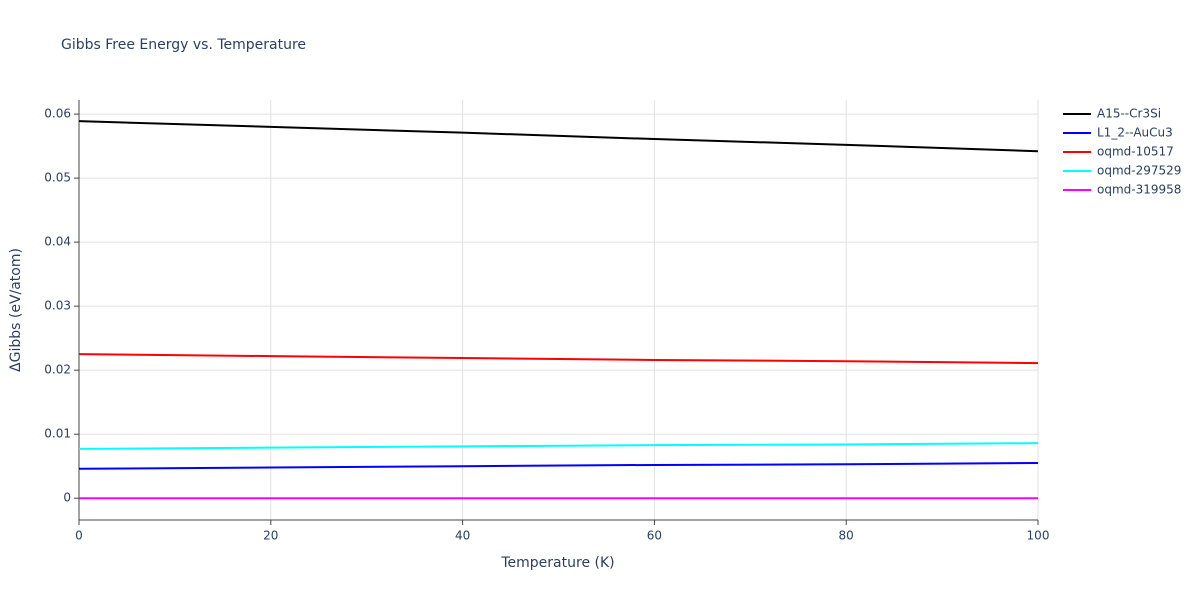 This screenshot has height=600, width=1200. Describe the element at coordinates (183, 45) in the screenshot. I see `chart-title: Gibbs Free Energy vs. Temperature` at that location.